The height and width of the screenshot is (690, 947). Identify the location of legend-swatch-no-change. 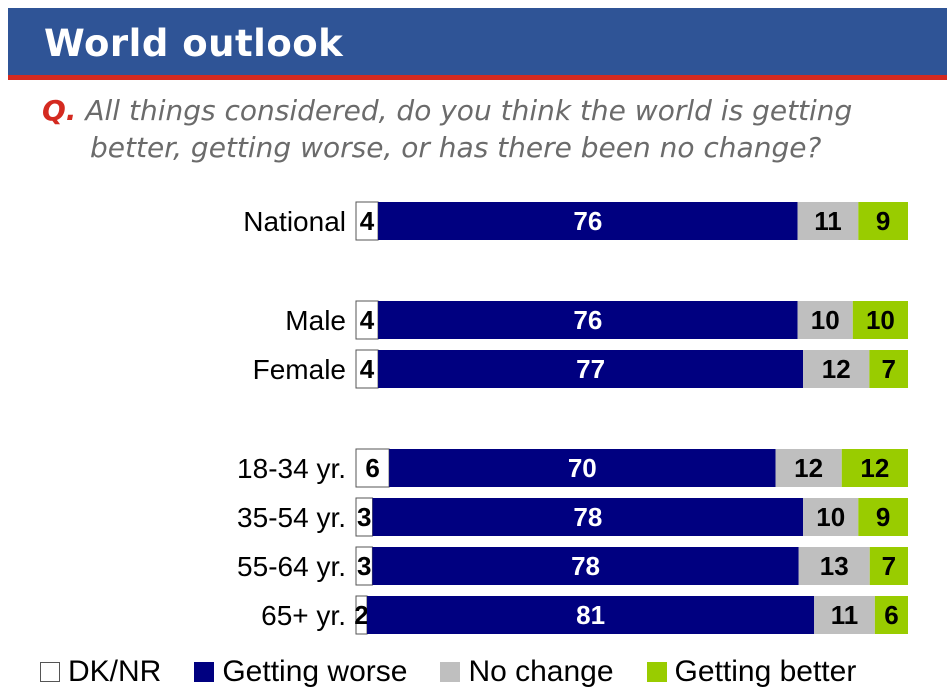
(450, 672).